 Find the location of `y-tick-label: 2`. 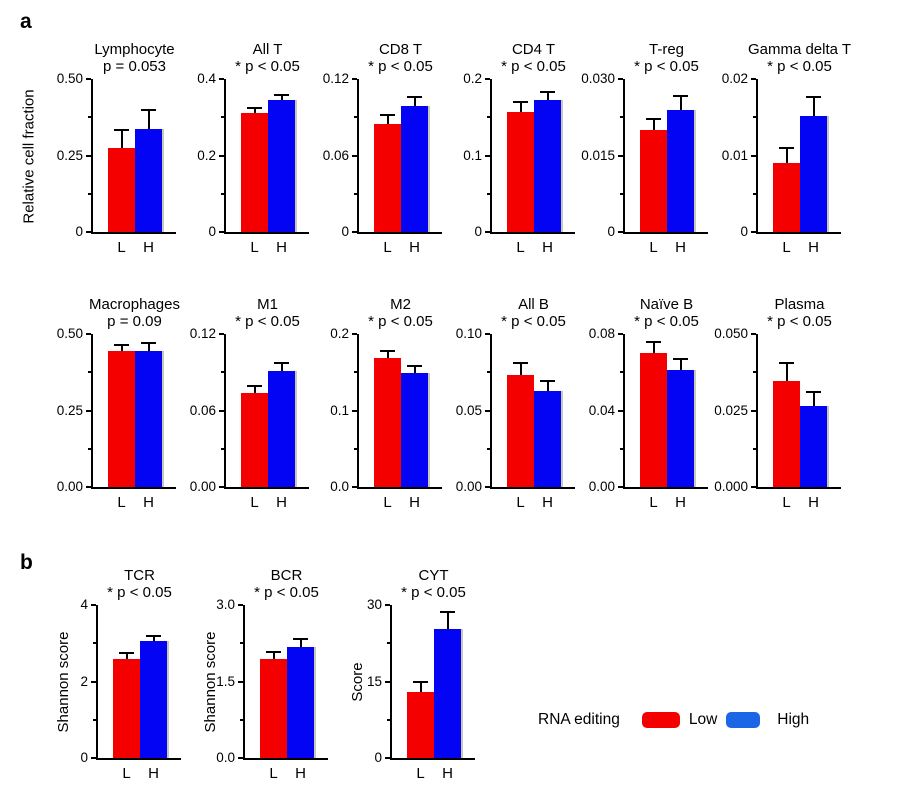

y-tick-label: 2 is located at coordinates (84, 681).